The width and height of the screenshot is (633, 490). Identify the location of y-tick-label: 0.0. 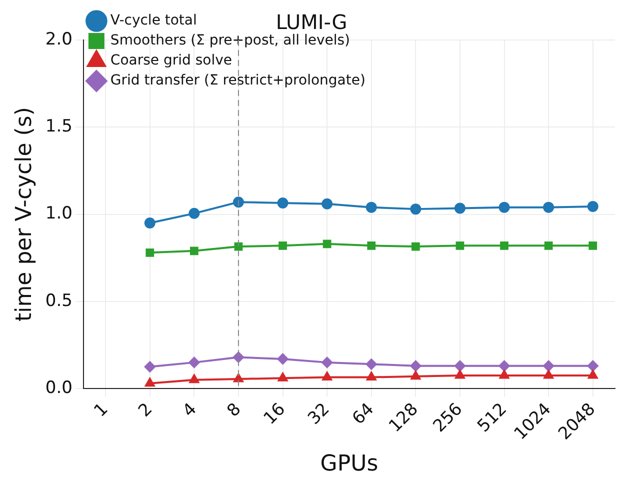
(58, 388).